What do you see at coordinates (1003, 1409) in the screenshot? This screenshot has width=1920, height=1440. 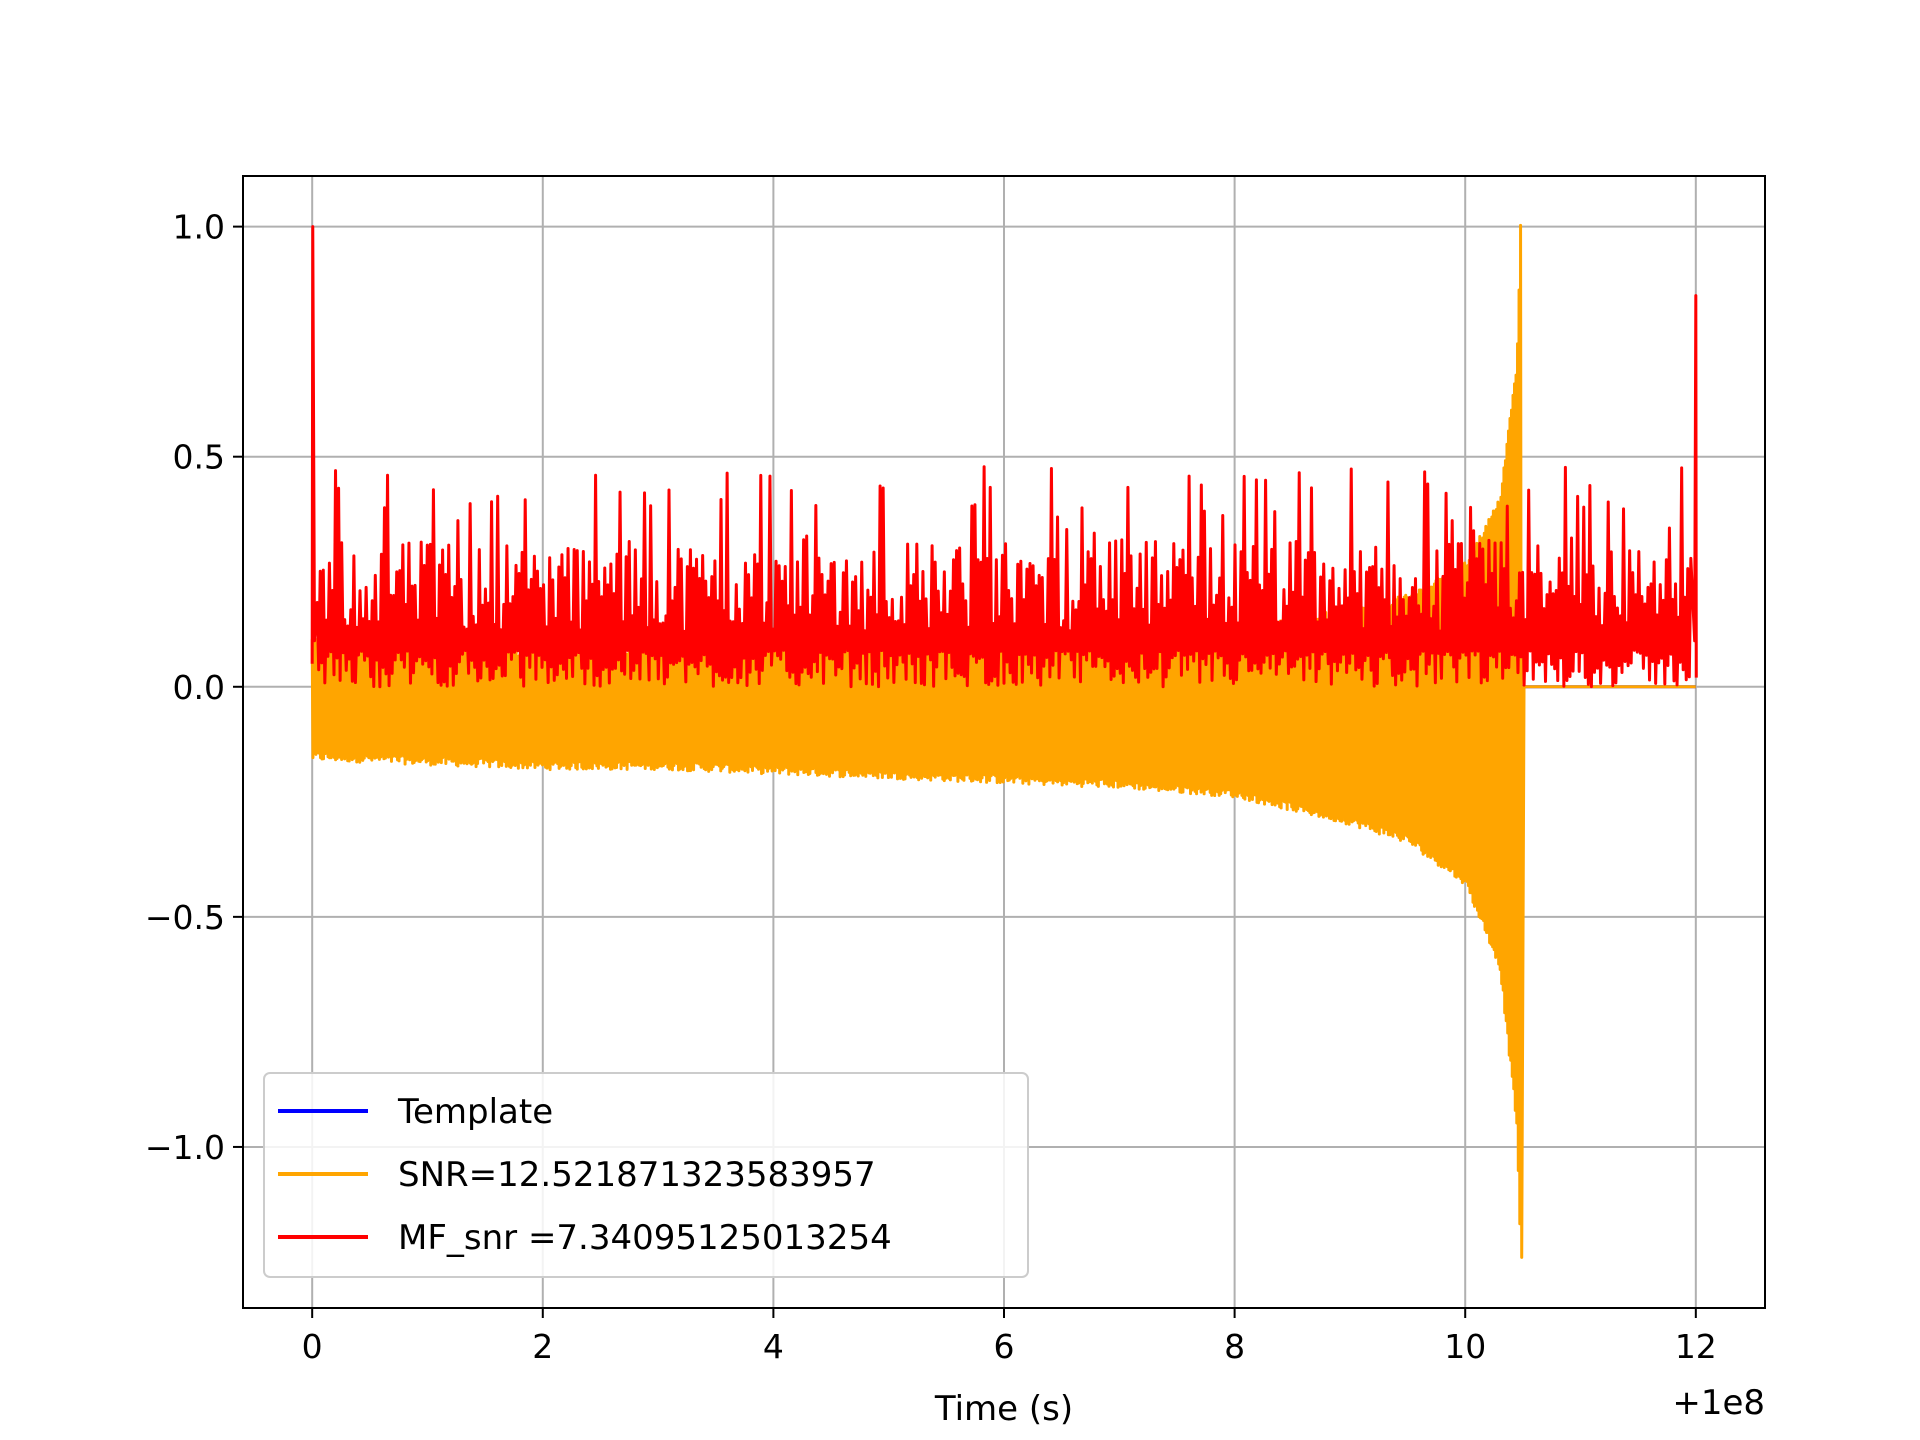 I see `x-axis-label: Time (s)` at bounding box center [1003, 1409].